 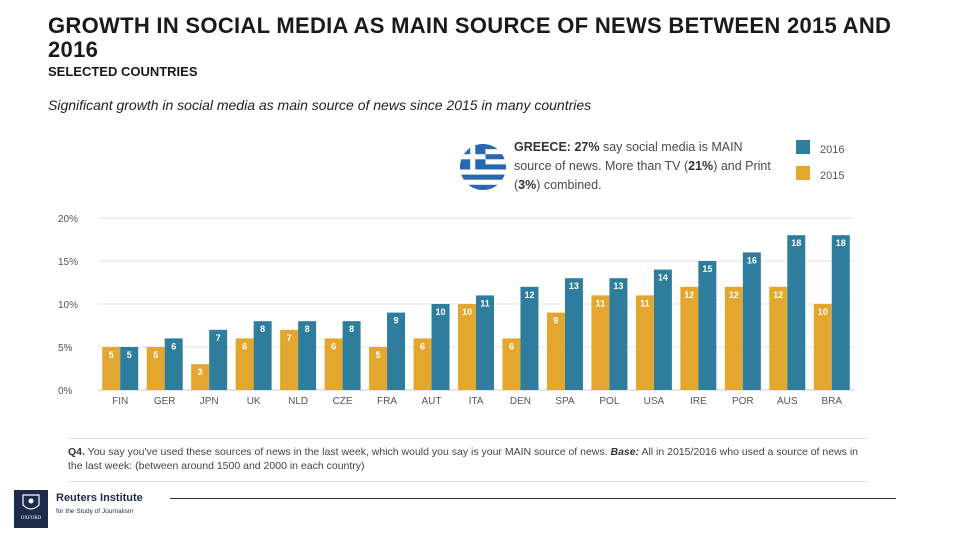 What do you see at coordinates (520, 401) in the screenshot?
I see `x-tick-label: DEN` at bounding box center [520, 401].